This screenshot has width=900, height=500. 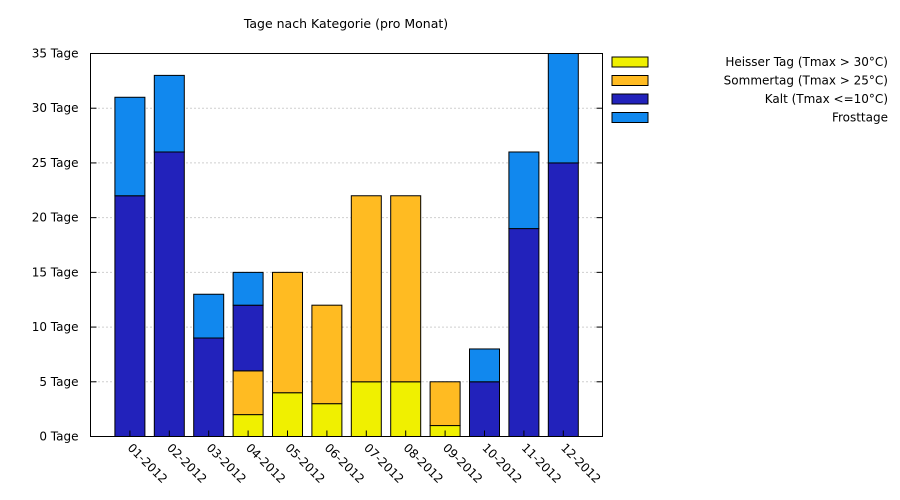 I want to click on y-tick-label: 35 Tage, so click(x=55, y=54).